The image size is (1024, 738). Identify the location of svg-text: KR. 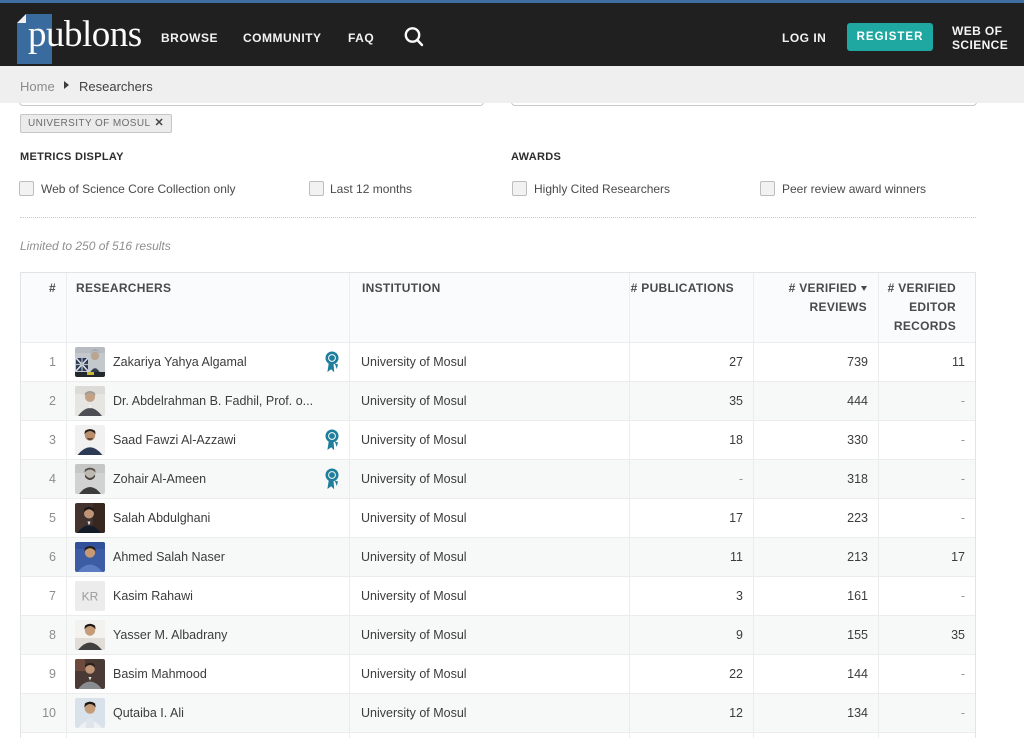
(90, 597).